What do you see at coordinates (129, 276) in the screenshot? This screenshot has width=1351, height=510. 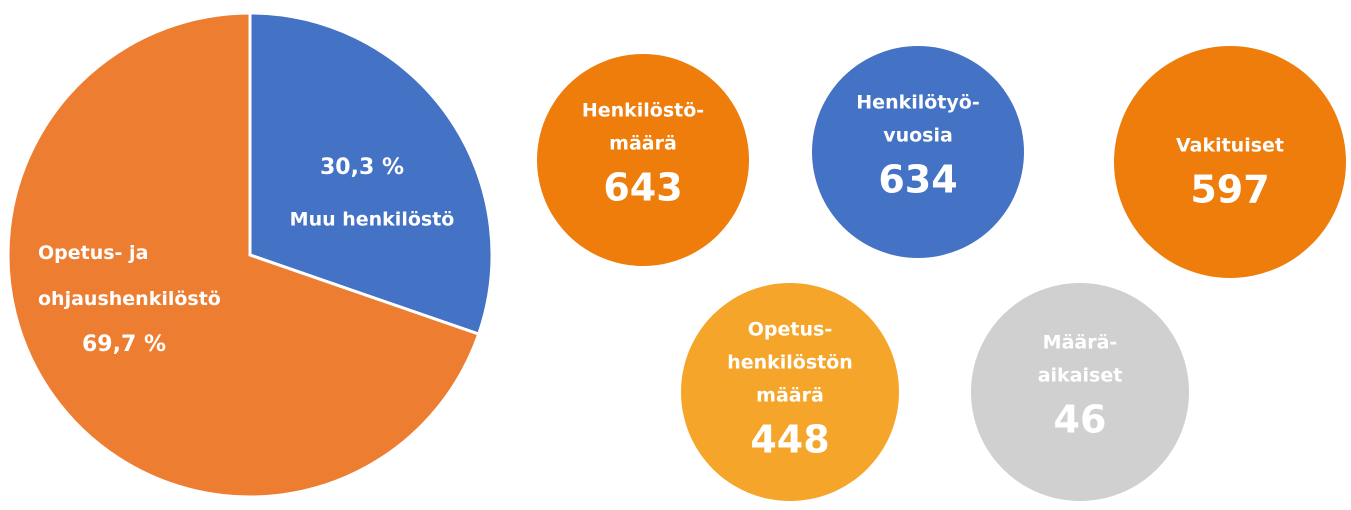 I see `slice-name-label: Opetus- ja ohjaushenkilöstö` at bounding box center [129, 276].